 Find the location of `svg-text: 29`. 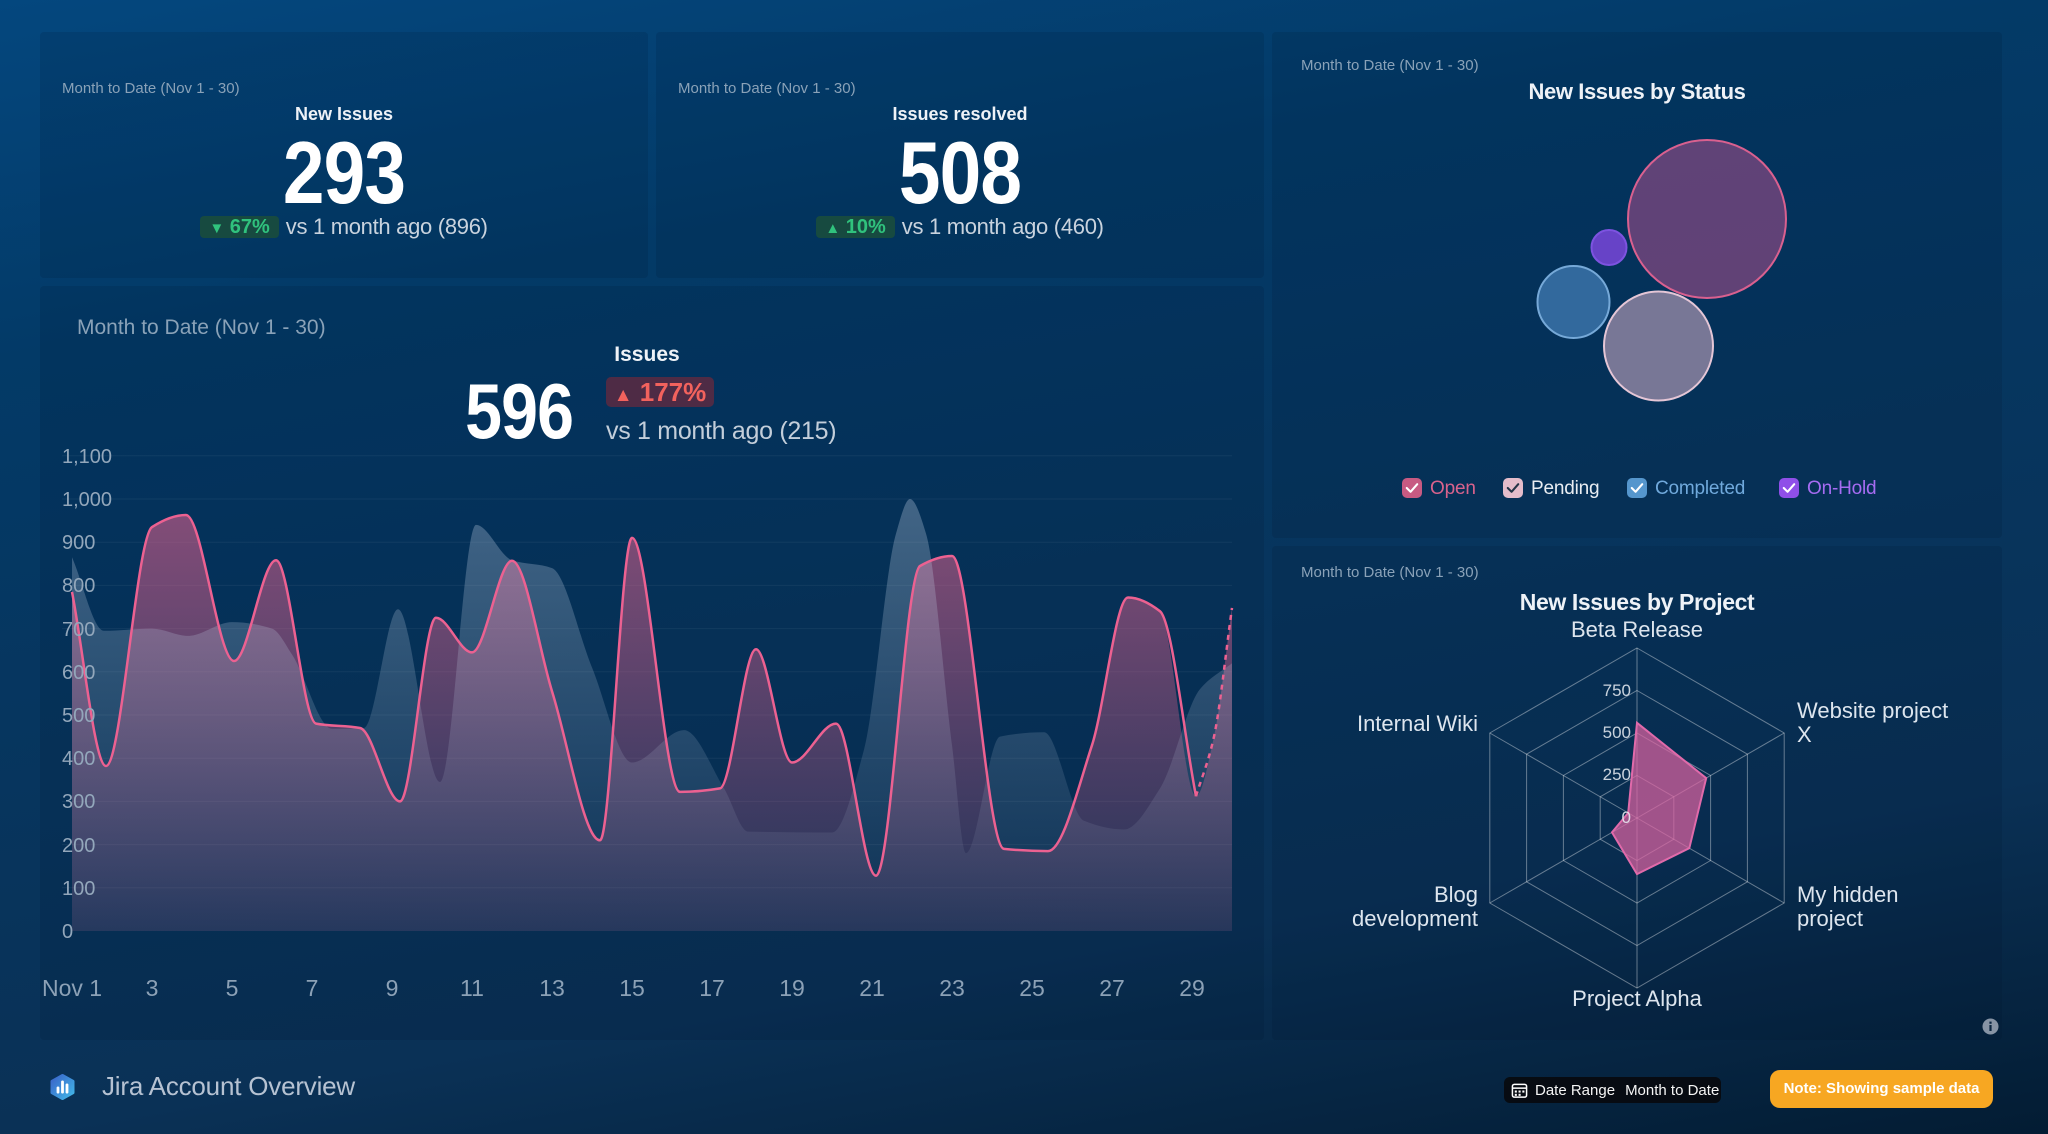

svg-text: 29 is located at coordinates (1192, 988).